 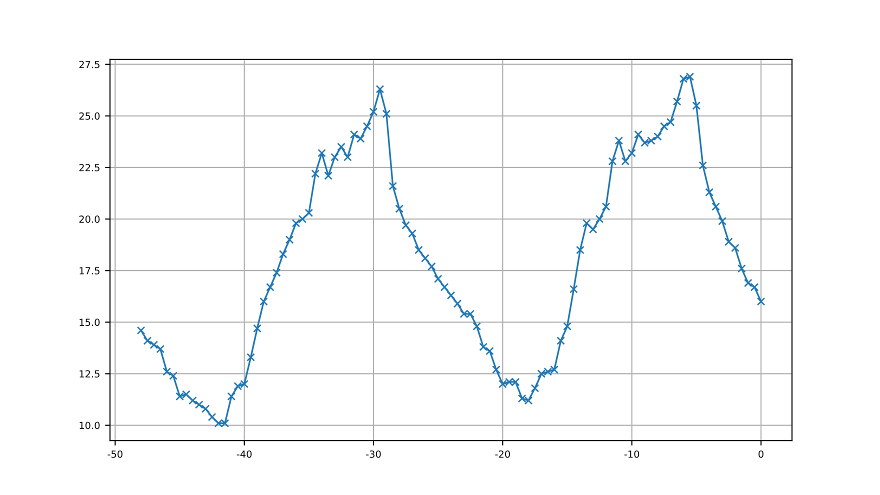 I want to click on x-tick-label: -30, so click(x=373, y=454).